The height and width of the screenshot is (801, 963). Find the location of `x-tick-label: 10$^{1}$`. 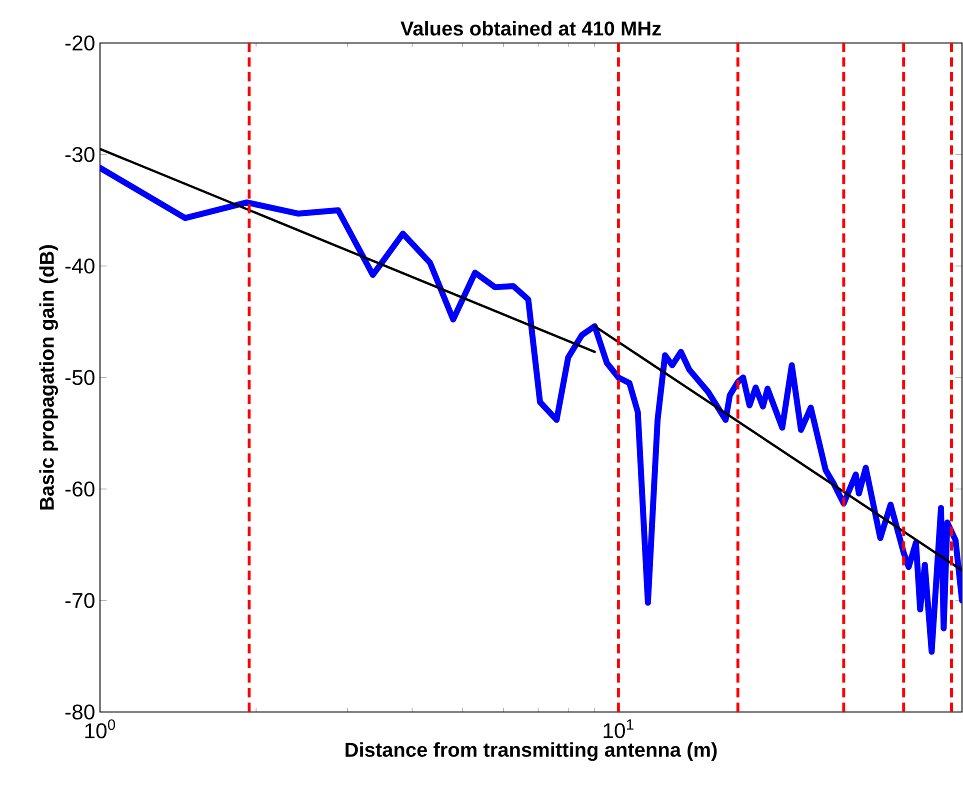

x-tick-label: 10$^{1}$ is located at coordinates (619, 728).